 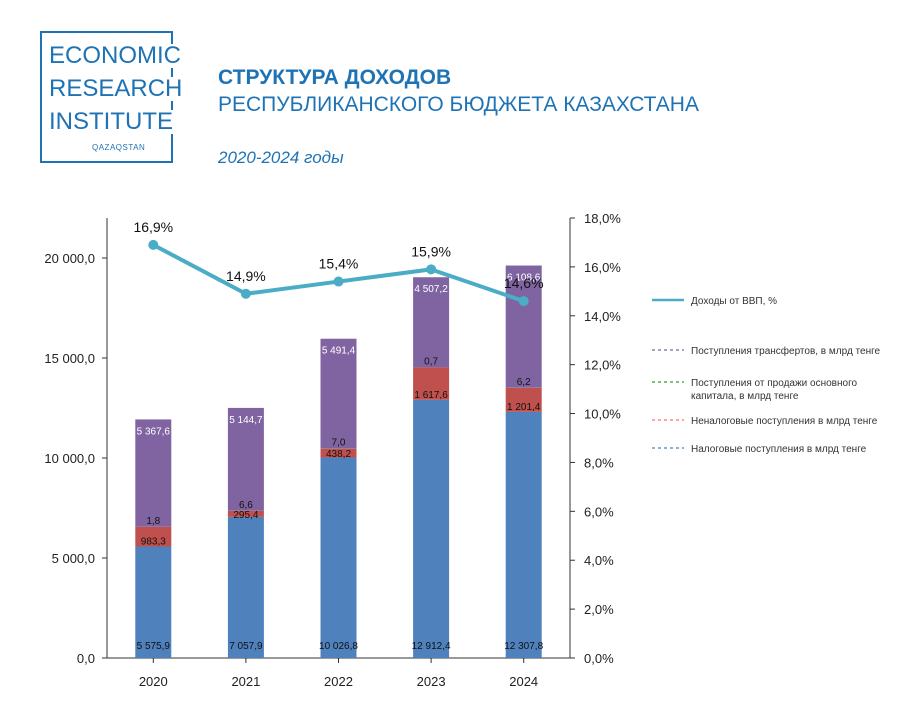 I want to click on logo-subtitle: QAZAQSTAN, so click(x=119, y=147).